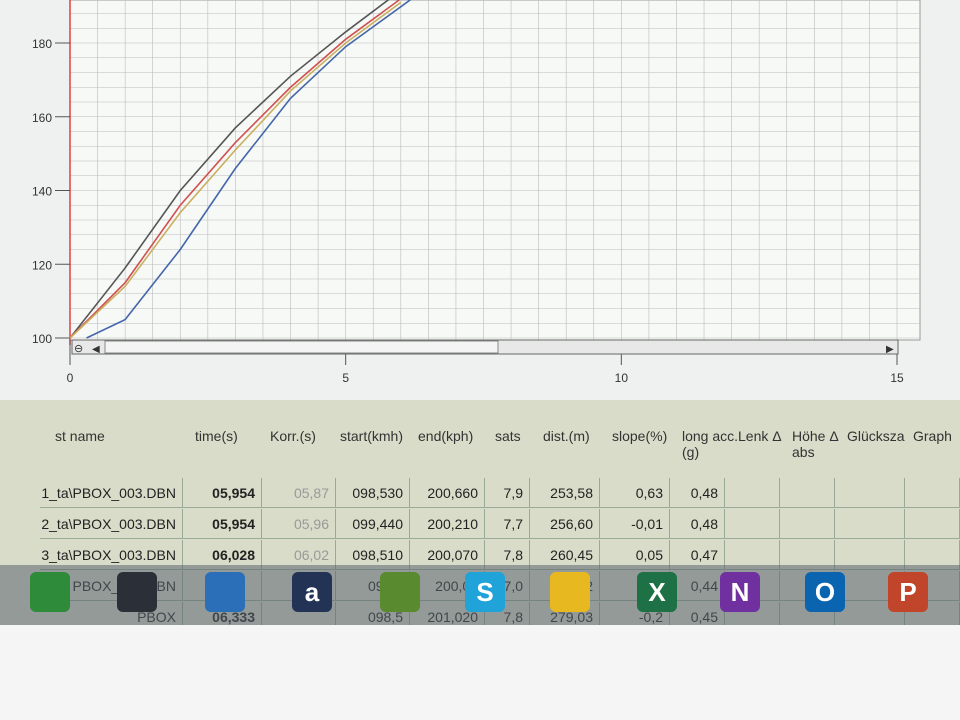  I want to click on table-cell: 05,96, so click(299, 524).